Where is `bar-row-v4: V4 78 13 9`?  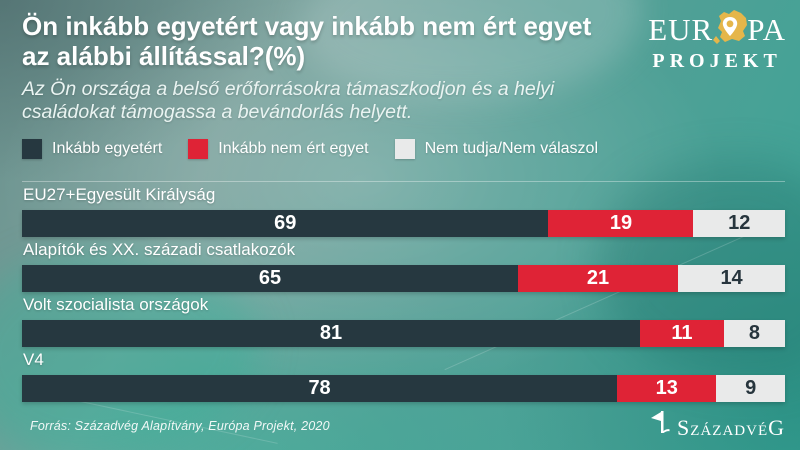
bar-row-v4: V4 78 13 9 is located at coordinates (403, 374).